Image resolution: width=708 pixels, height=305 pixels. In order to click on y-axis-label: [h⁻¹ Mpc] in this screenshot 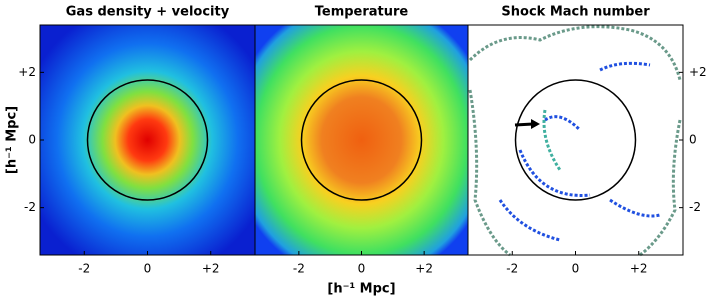, I will do `click(12, 140)`.